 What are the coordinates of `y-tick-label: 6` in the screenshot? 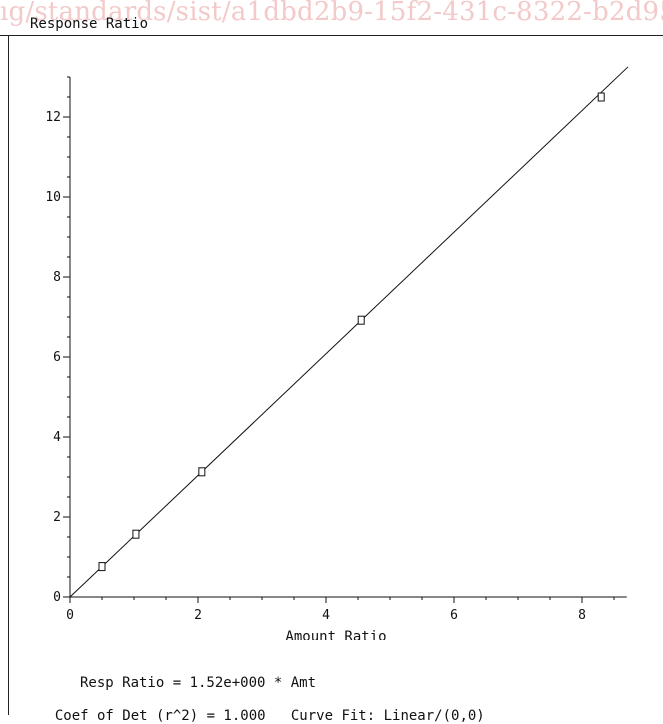 It's located at (57, 357).